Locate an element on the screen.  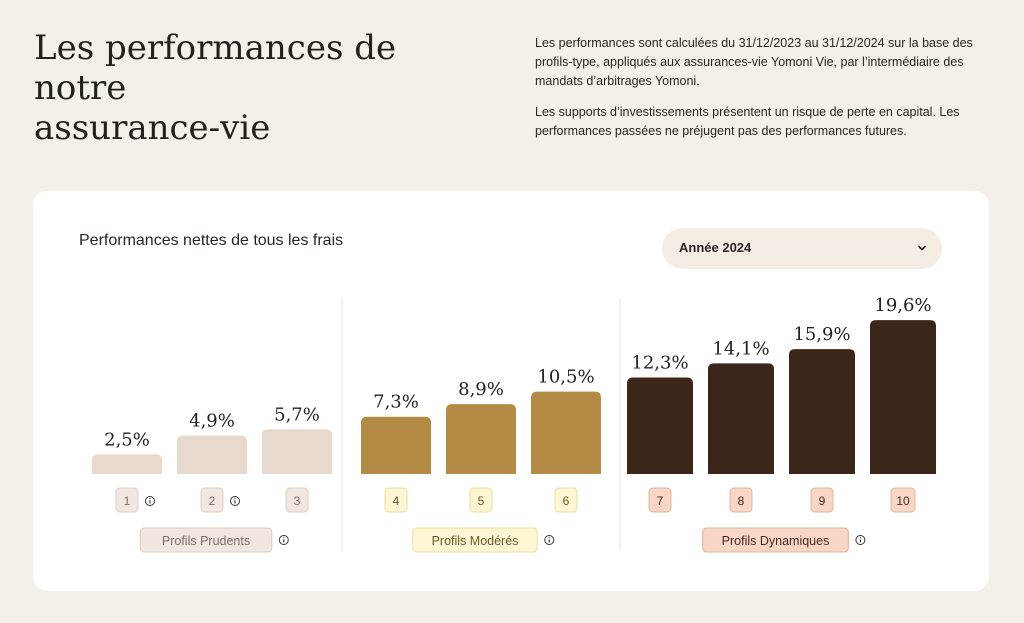
profile-number-2: 2 is located at coordinates (212, 501).